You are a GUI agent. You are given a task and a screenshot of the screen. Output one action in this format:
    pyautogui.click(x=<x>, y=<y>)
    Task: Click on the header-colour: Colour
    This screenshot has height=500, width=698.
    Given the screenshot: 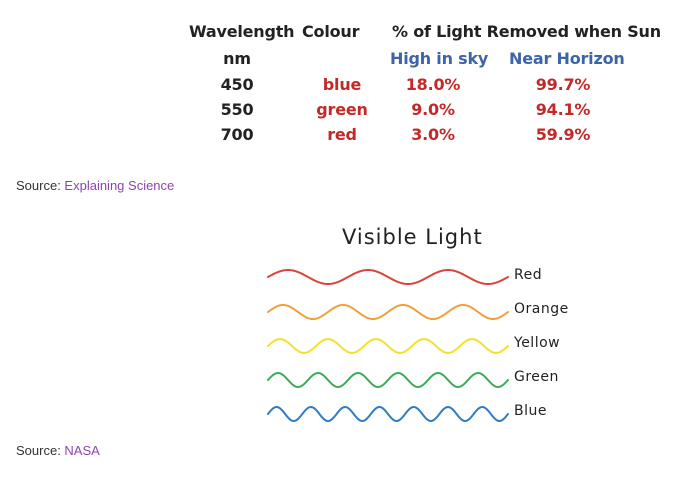 What is the action you would take?
    pyautogui.click(x=331, y=31)
    